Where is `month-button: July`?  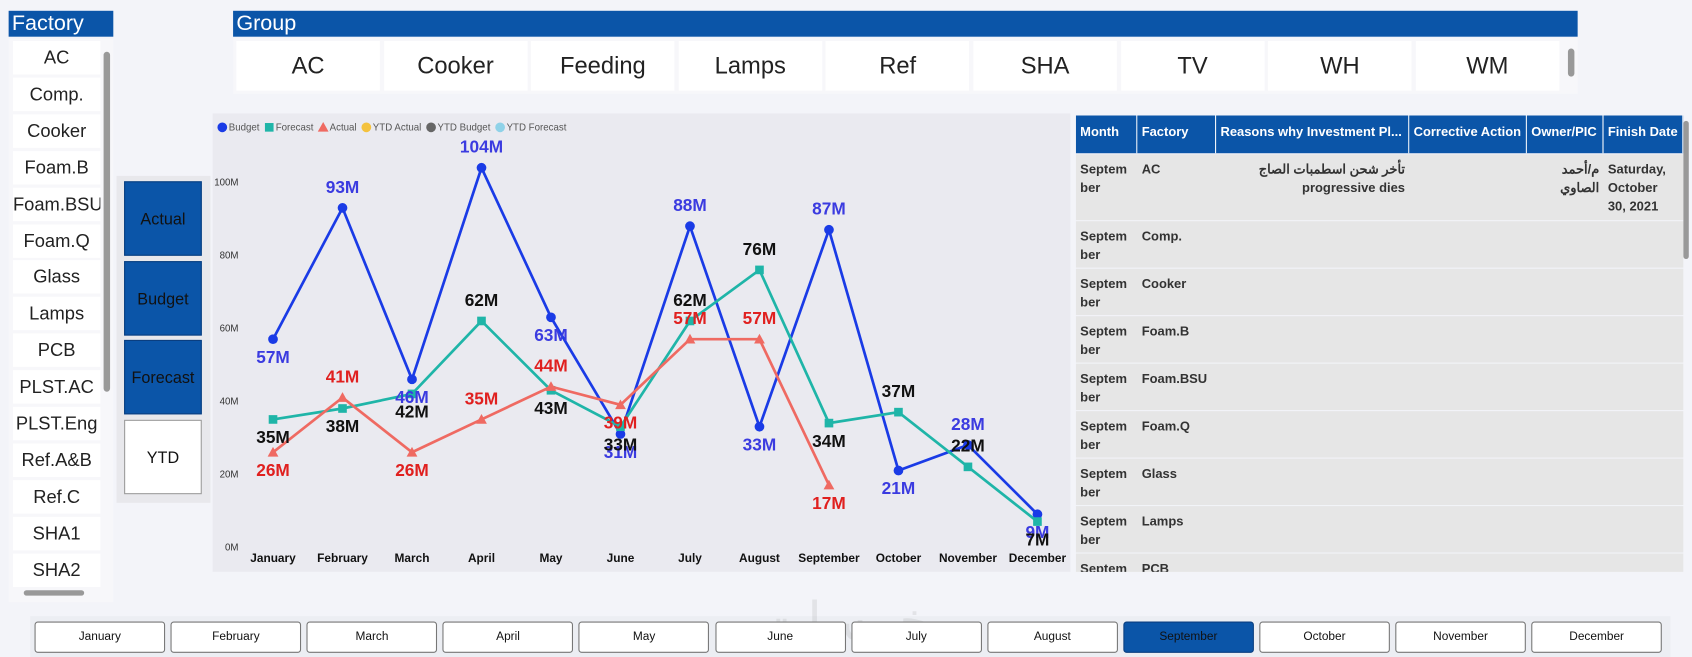 month-button: July is located at coordinates (916, 637).